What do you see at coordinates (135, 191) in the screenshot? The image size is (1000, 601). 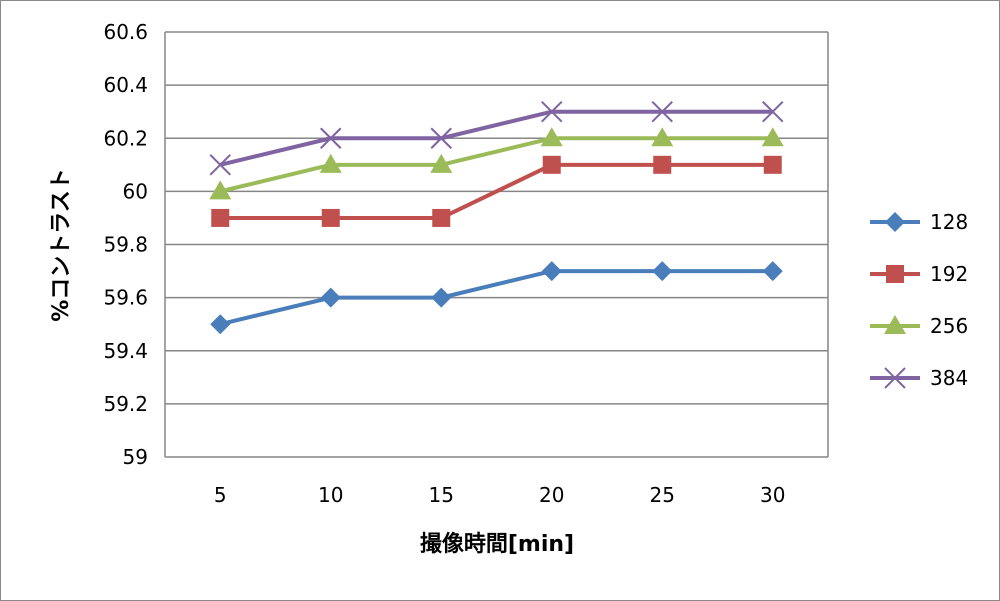 I see `y-tick-label: 60` at bounding box center [135, 191].